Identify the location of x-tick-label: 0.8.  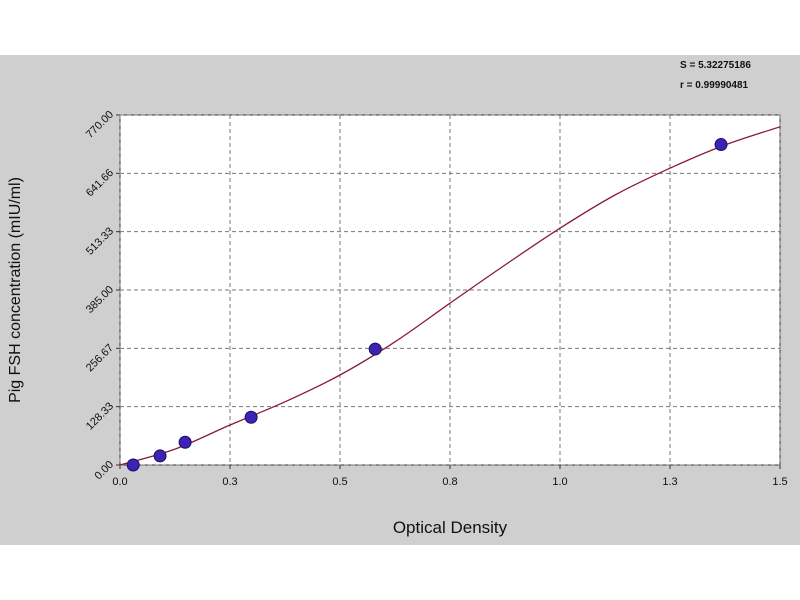
(449, 482).